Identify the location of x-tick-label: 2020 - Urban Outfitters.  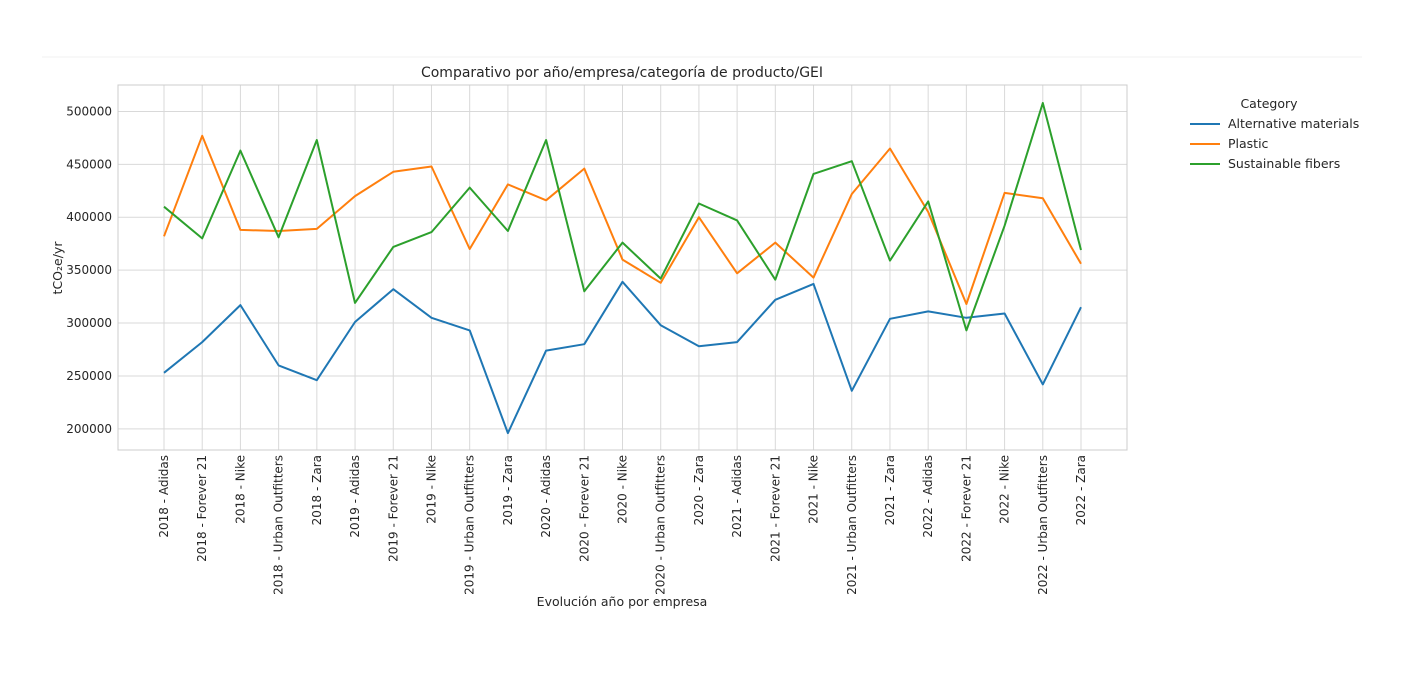
(661, 525).